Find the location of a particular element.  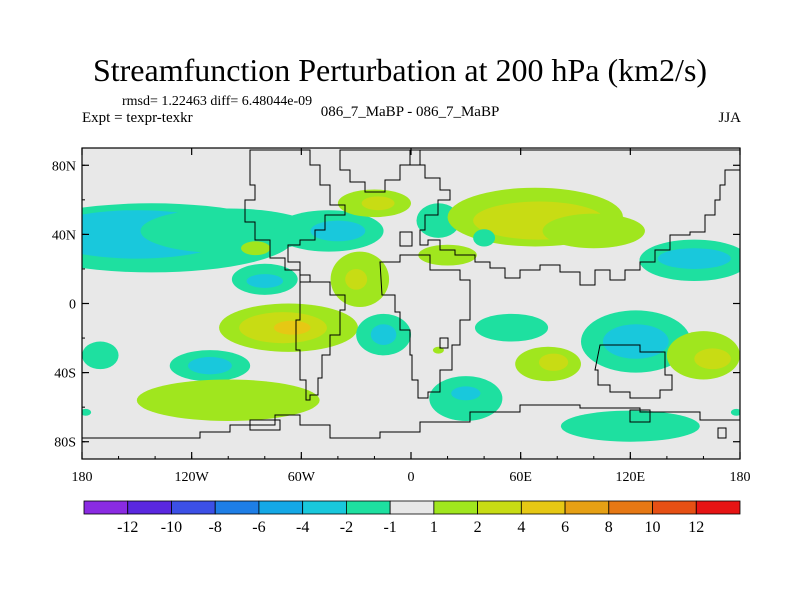

x-tick-label: 60W is located at coordinates (302, 477).